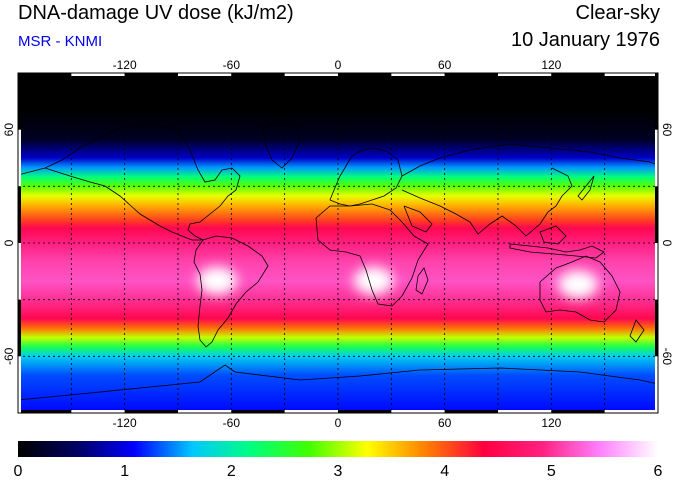 The image size is (678, 480). Describe the element at coordinates (372, 255) in the screenshot. I see `coast-africa` at that location.